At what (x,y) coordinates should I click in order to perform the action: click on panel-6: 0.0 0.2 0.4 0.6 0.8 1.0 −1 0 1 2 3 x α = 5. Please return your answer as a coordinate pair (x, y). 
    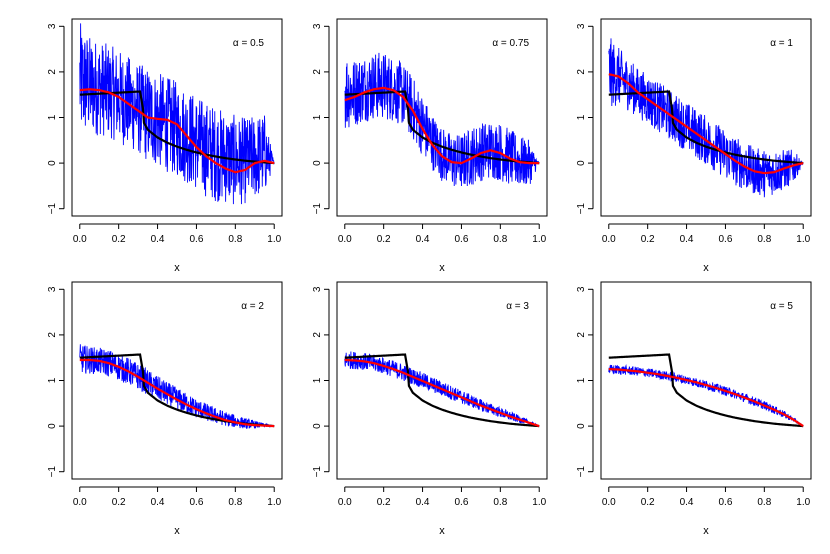
    Looking at the image, I should click on (694, 409).